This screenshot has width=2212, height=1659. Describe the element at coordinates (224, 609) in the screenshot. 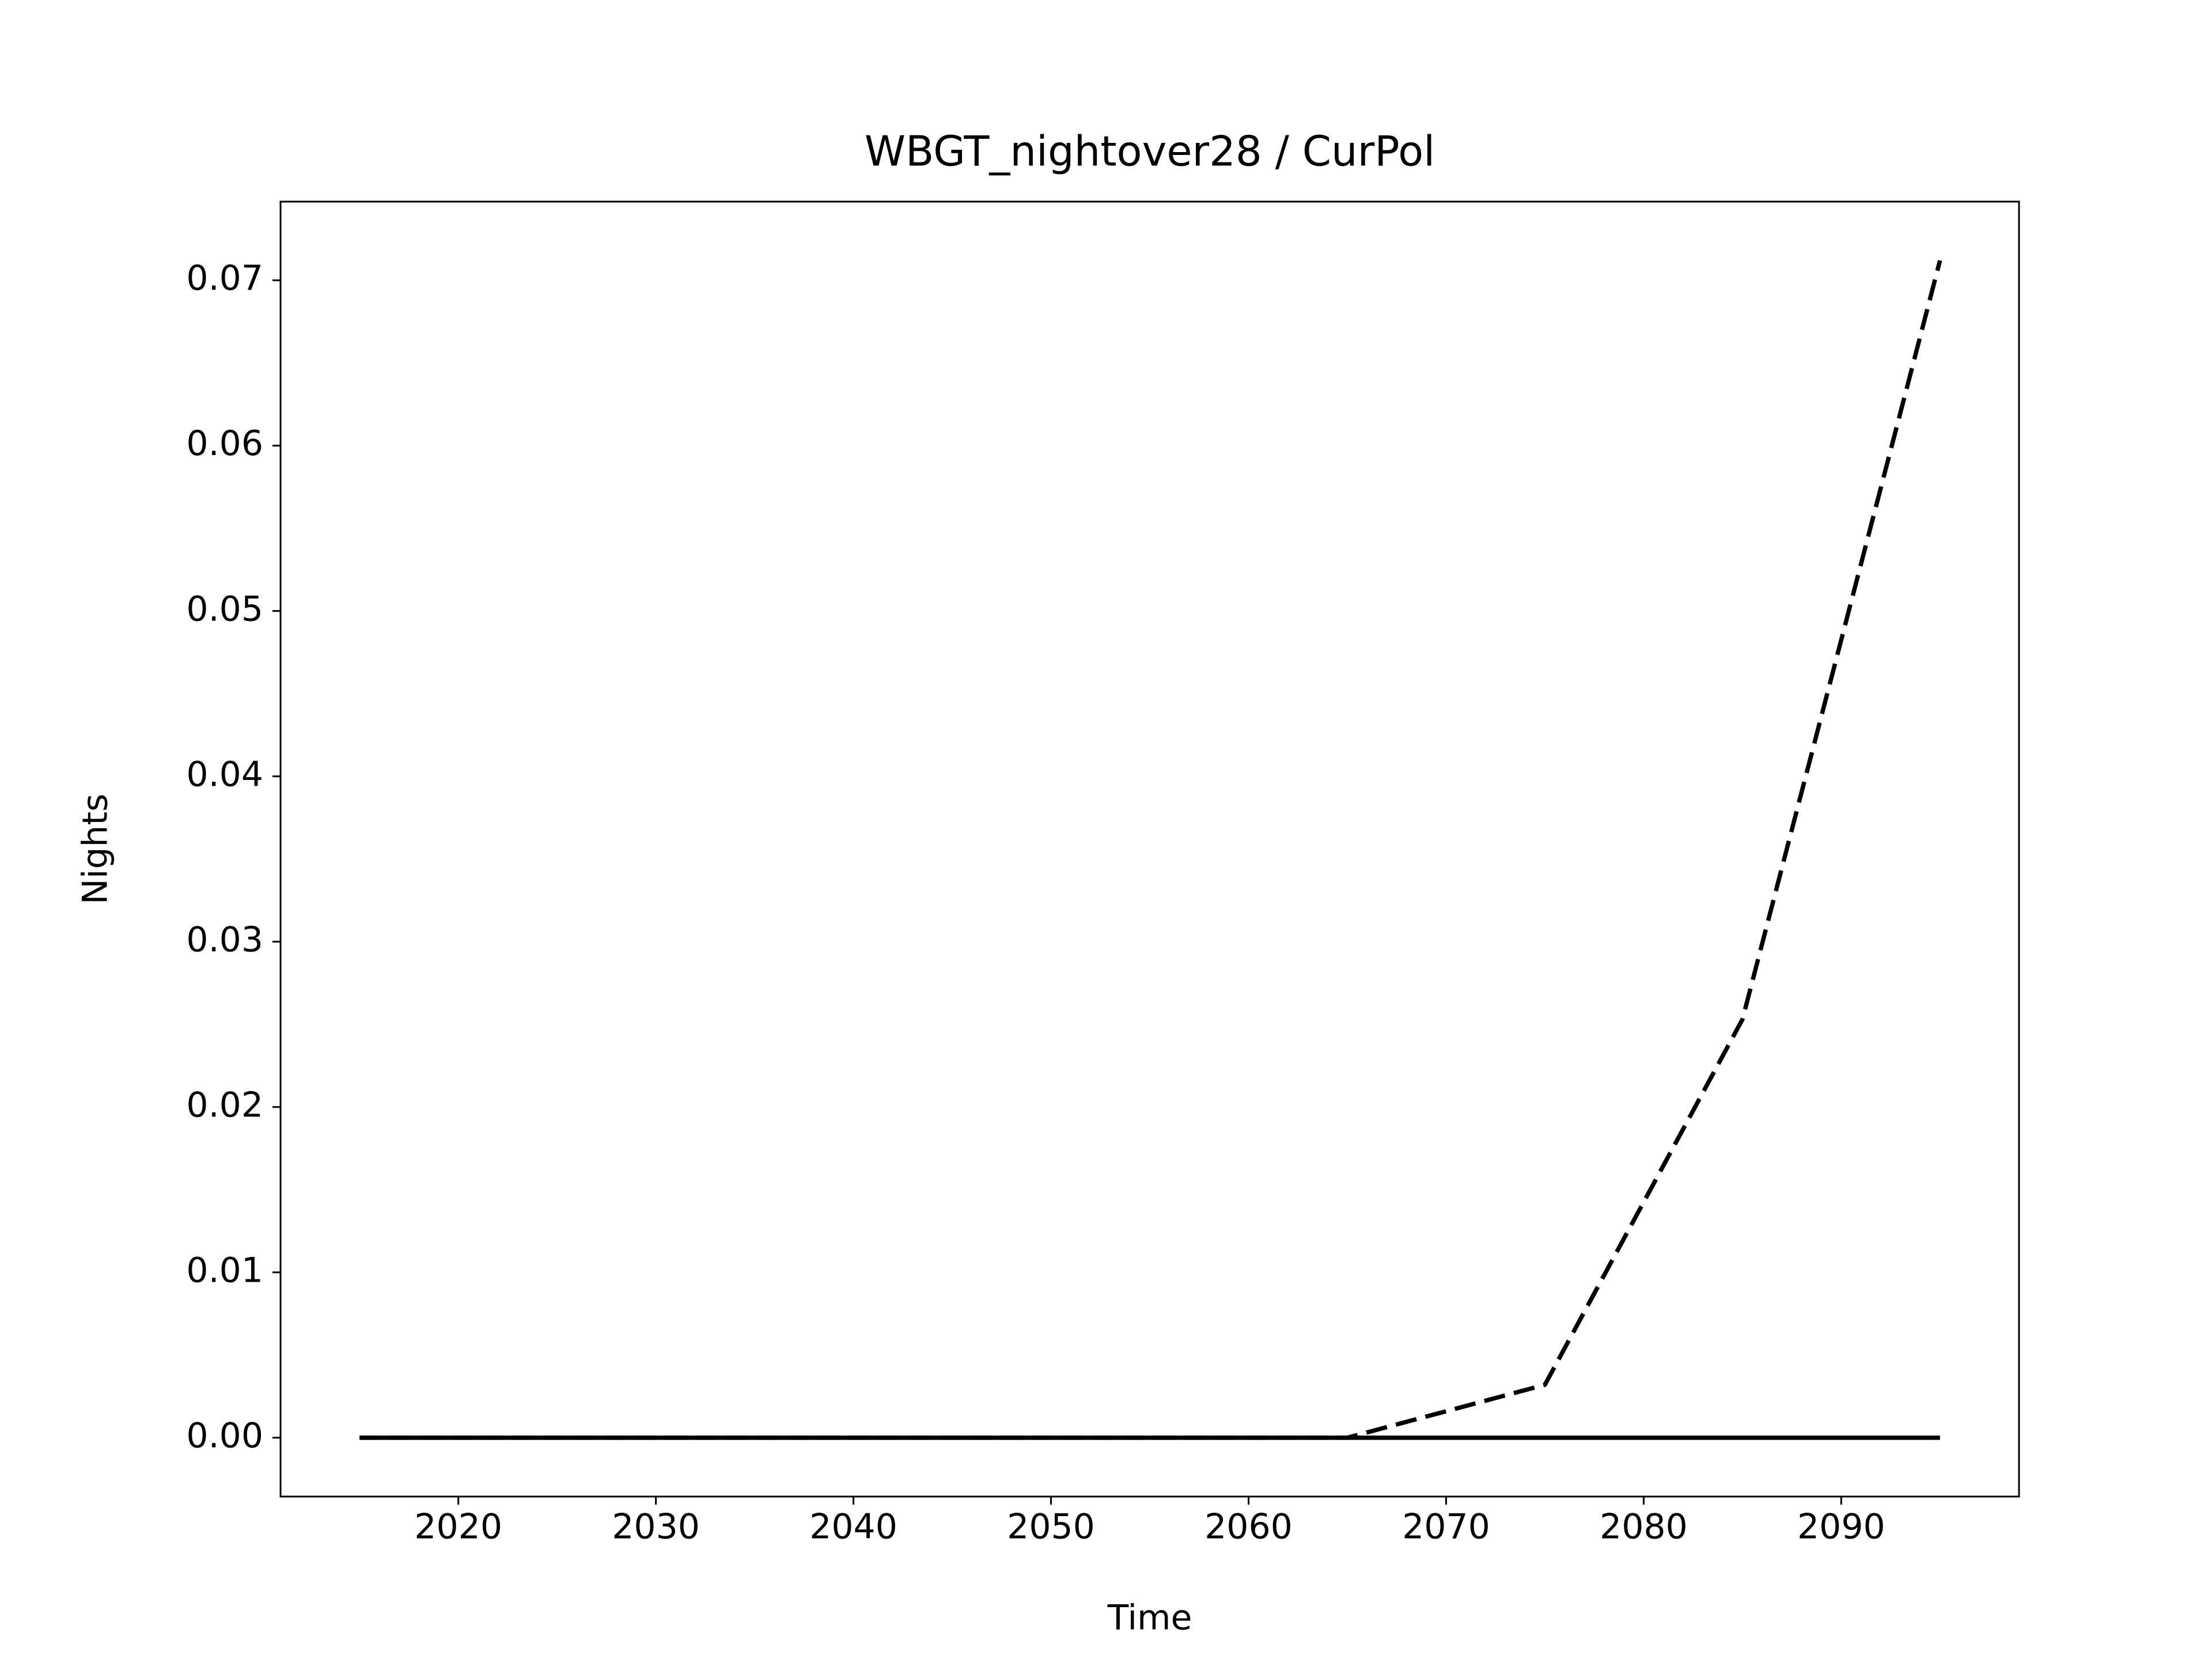

I see `y-tick-label: 0.05` at that location.